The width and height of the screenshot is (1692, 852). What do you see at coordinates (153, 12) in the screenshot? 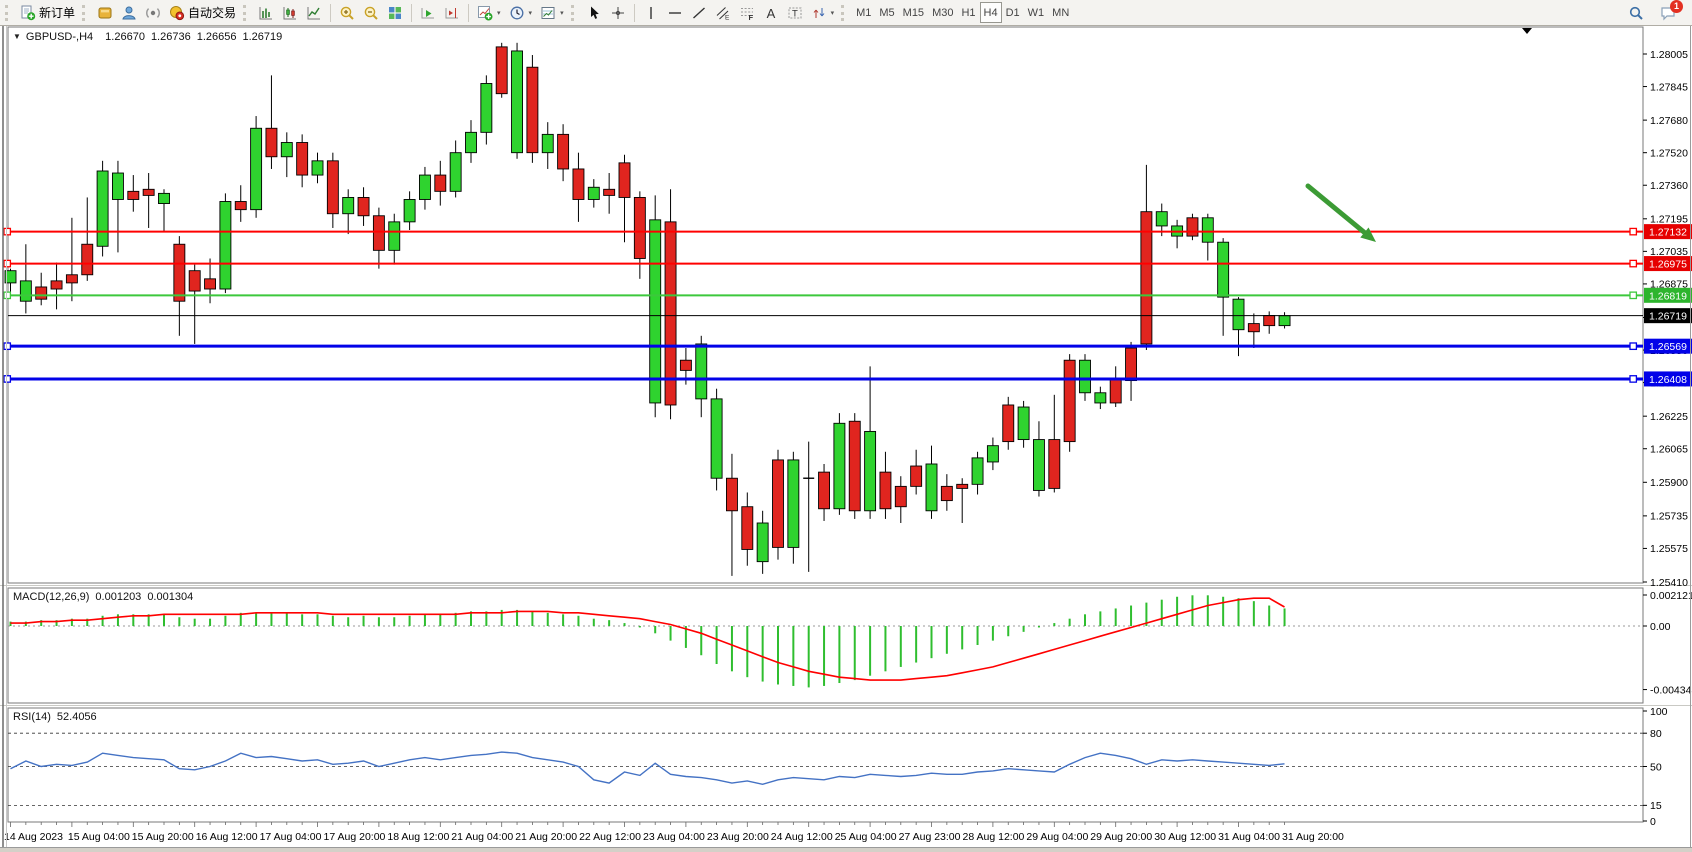
I see `signals-button` at bounding box center [153, 12].